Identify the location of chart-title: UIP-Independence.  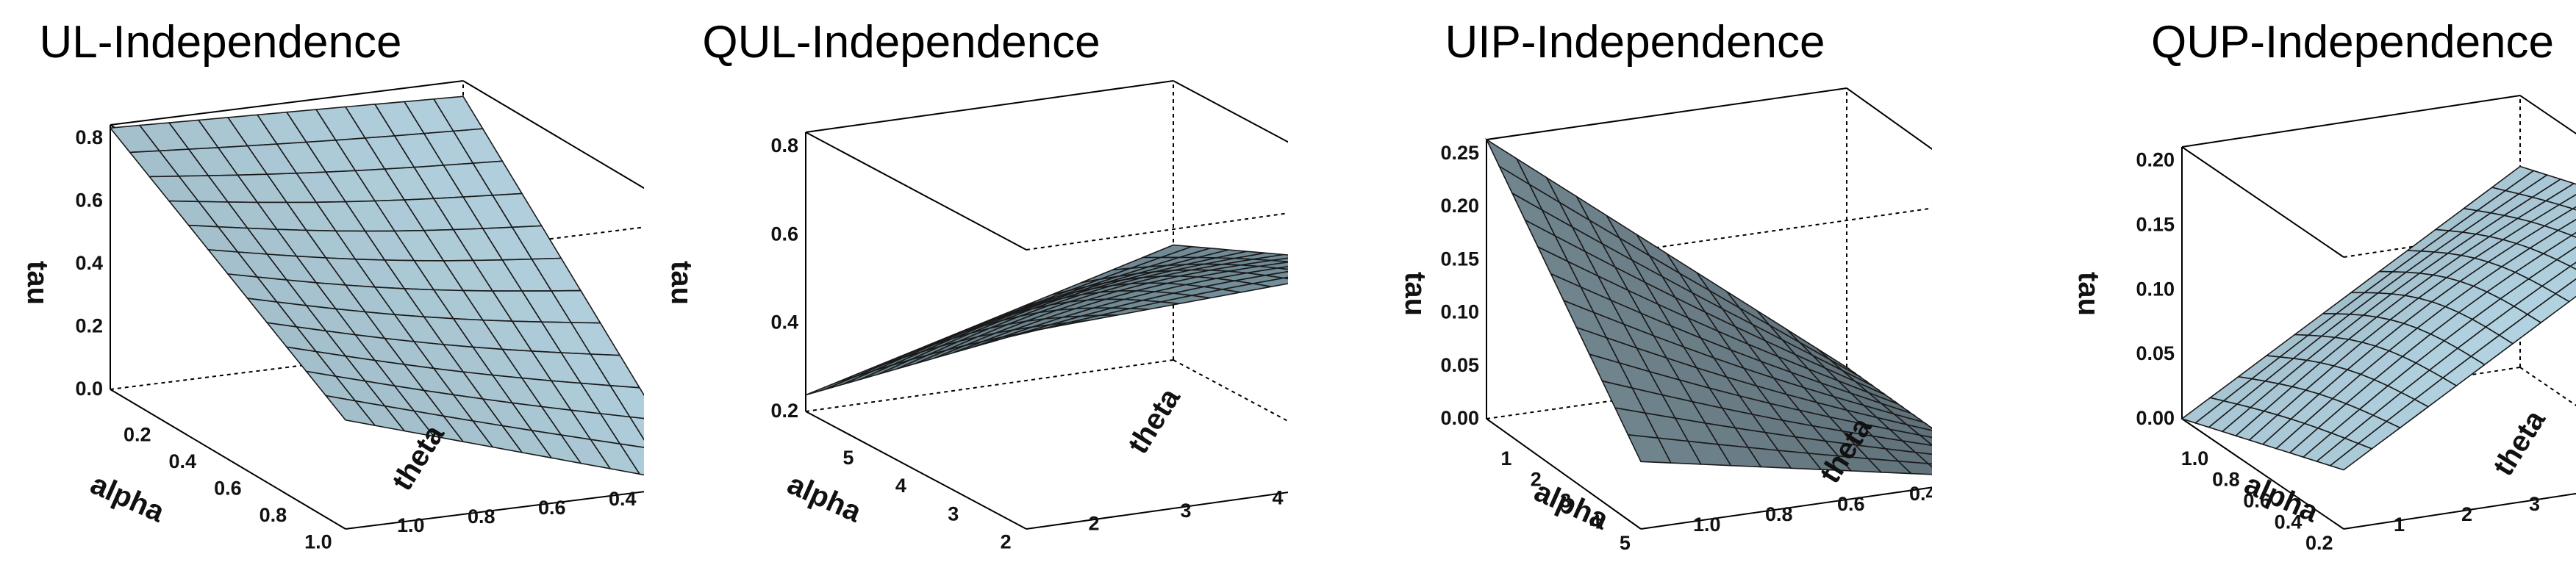
(1635, 42).